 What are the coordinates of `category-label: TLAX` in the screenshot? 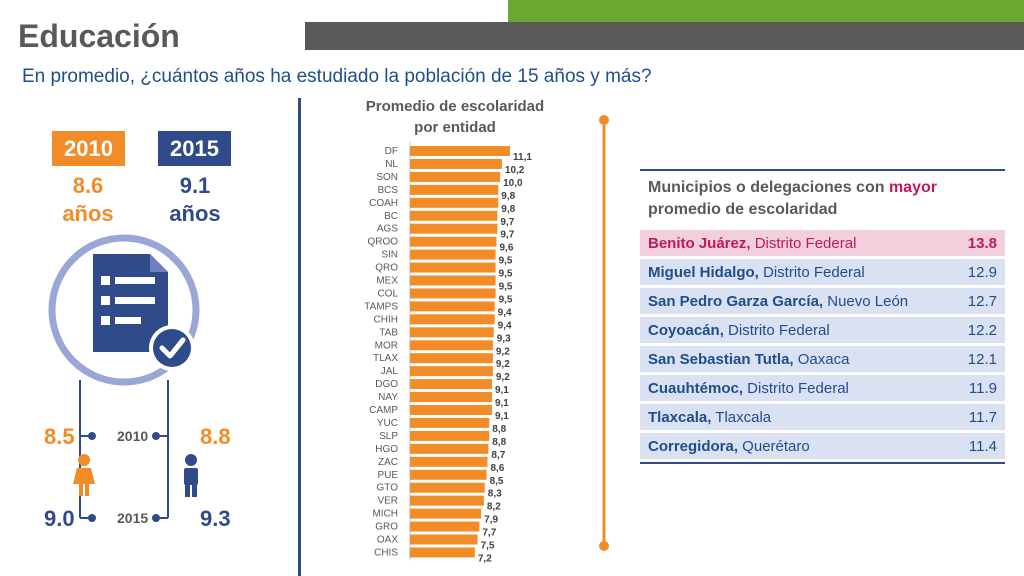 It's located at (385, 358).